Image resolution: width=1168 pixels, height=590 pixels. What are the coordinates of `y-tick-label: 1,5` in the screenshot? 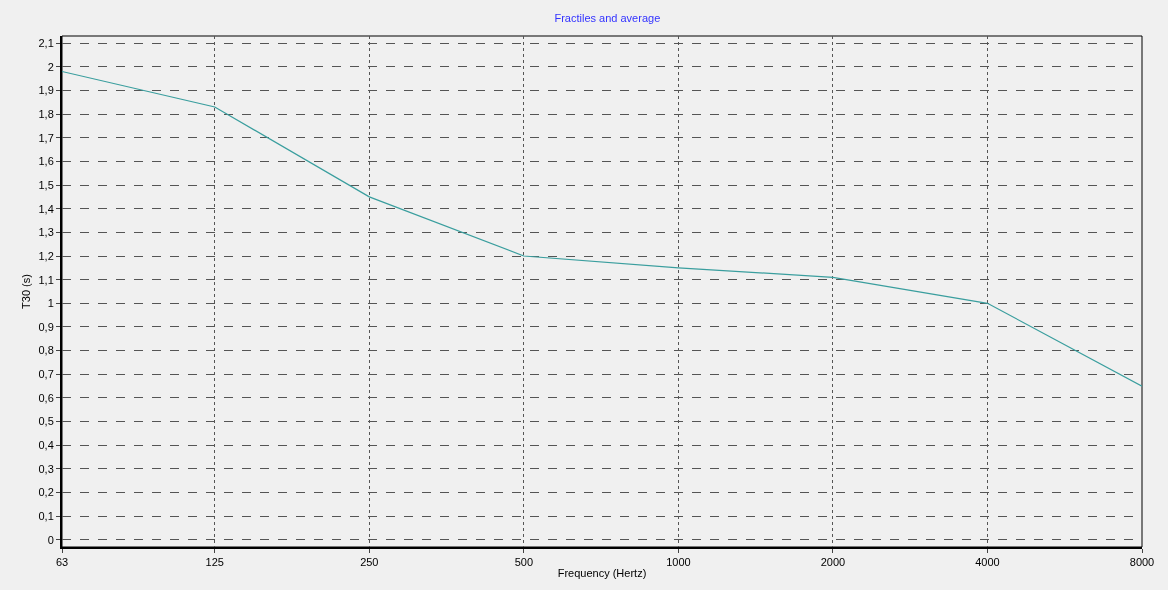 It's located at (46, 184).